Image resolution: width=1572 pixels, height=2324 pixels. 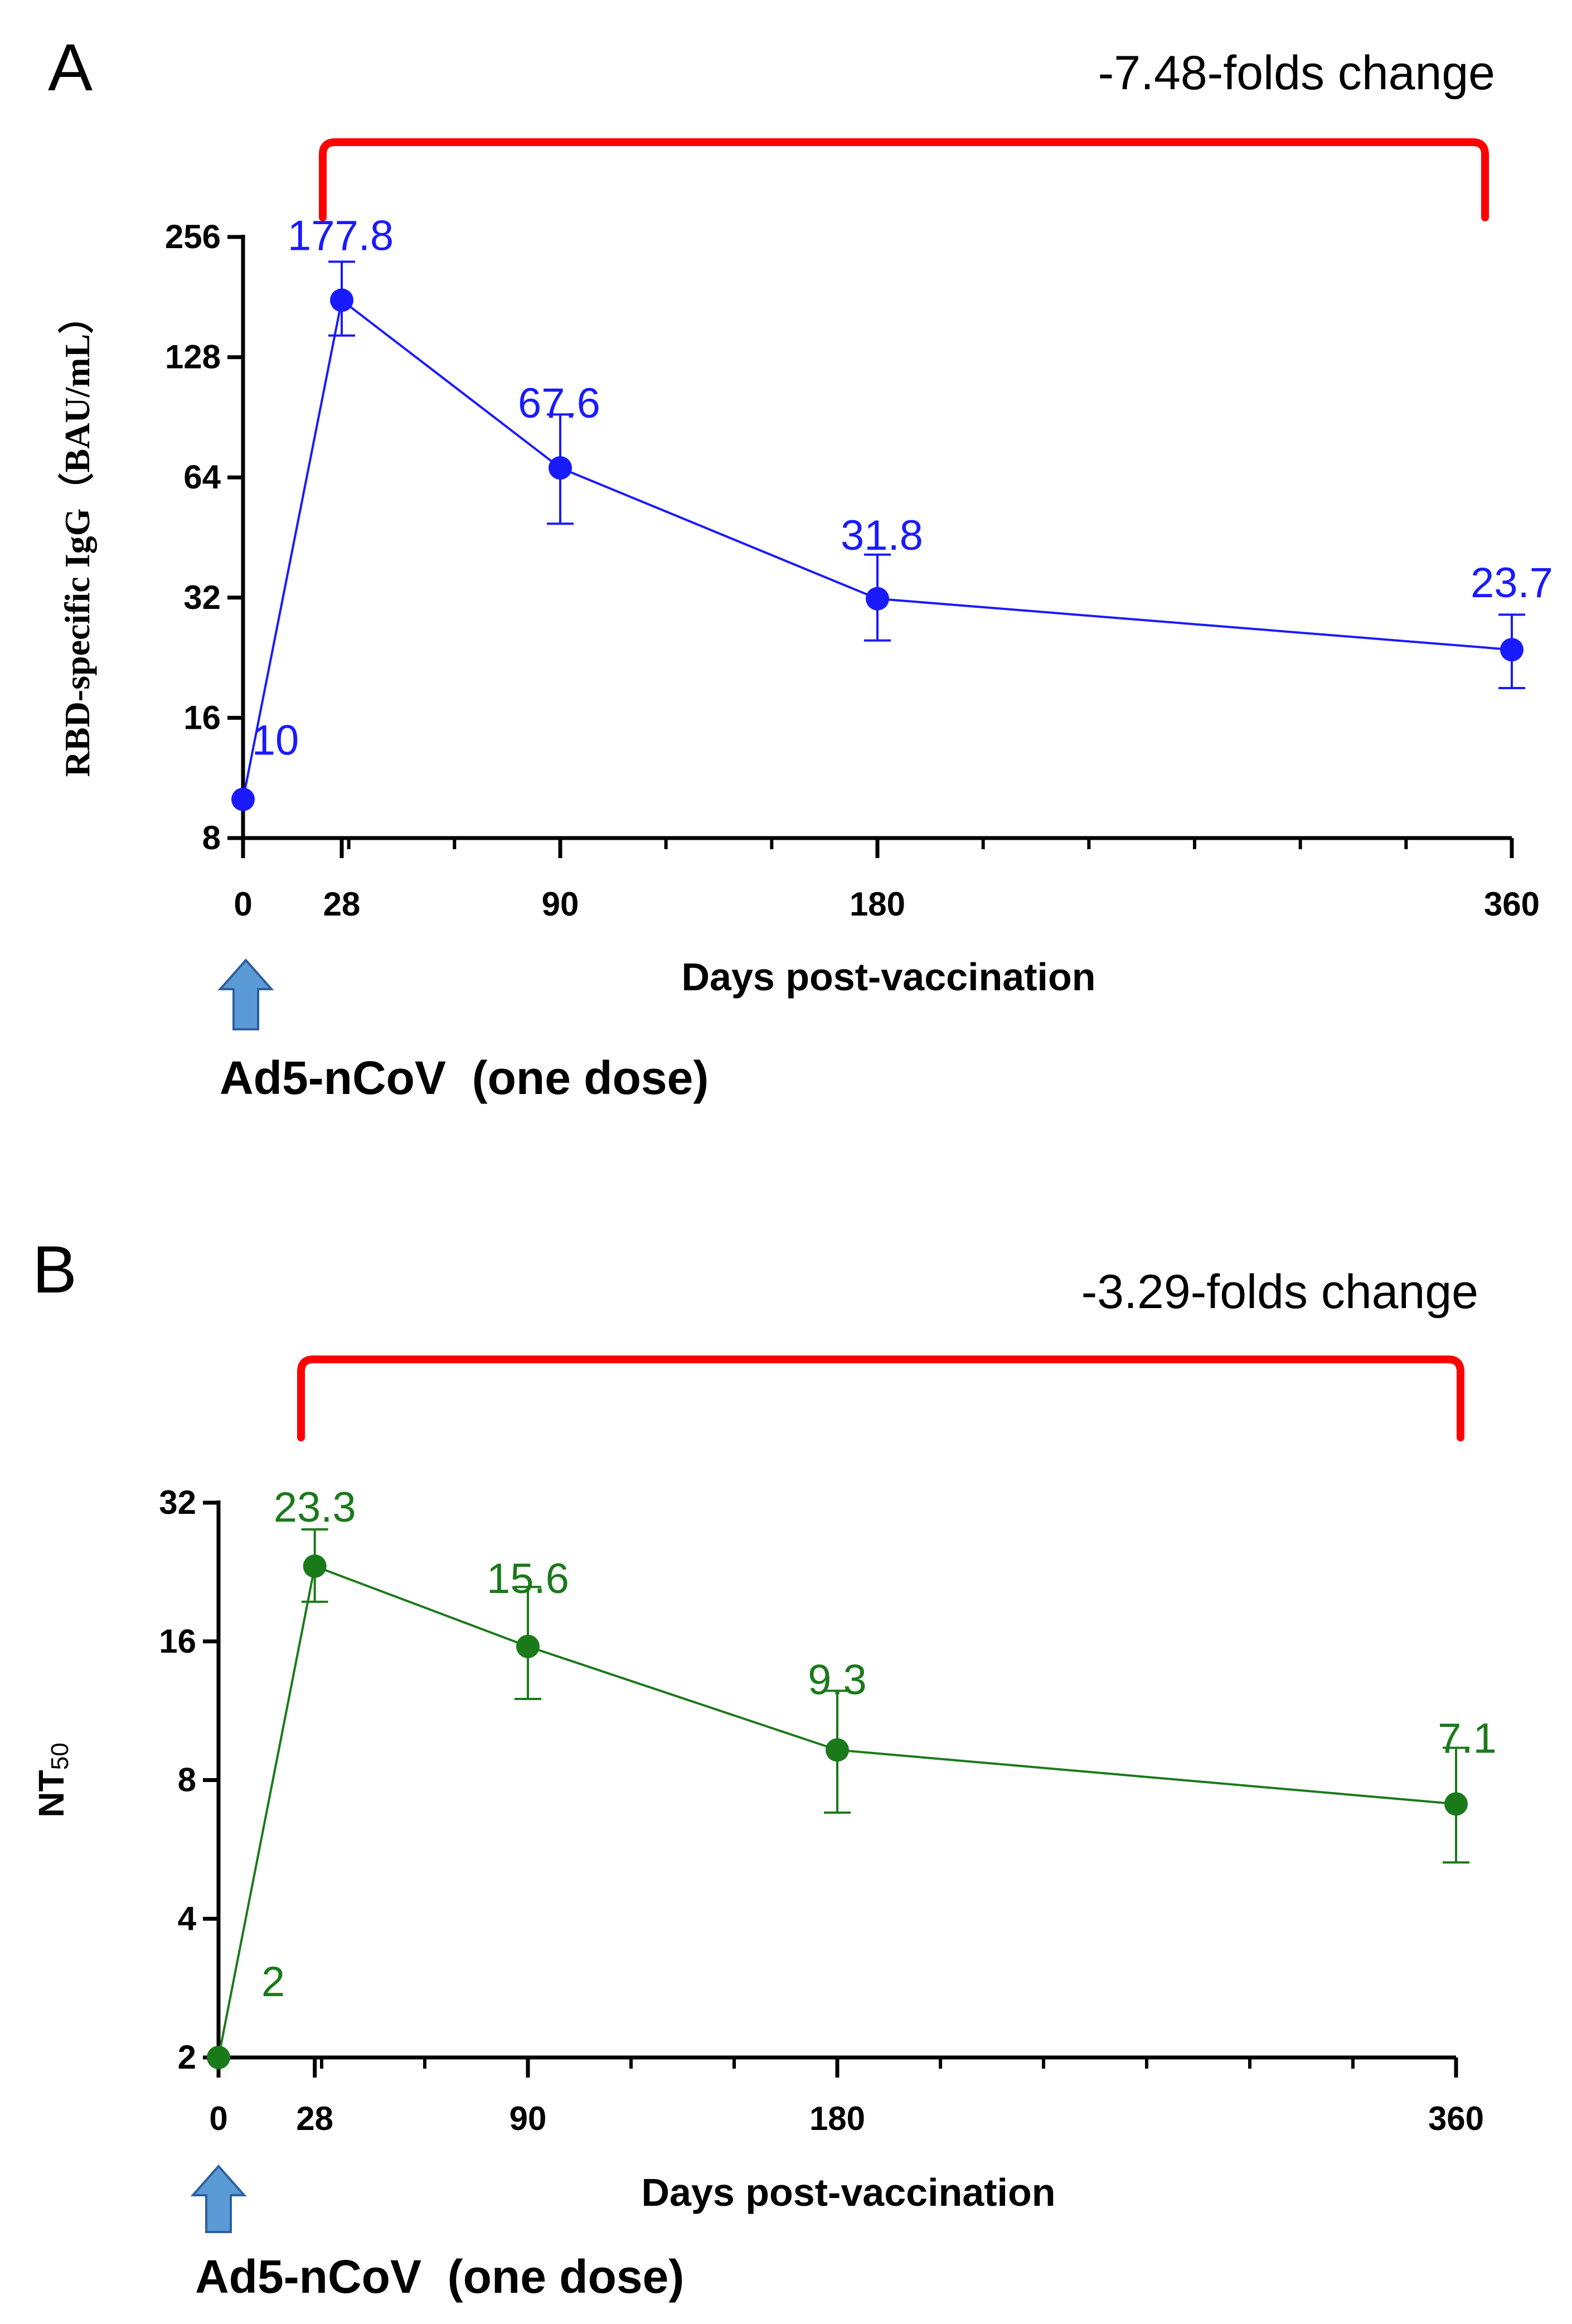 I want to click on panel-label: B, so click(x=54, y=1270).